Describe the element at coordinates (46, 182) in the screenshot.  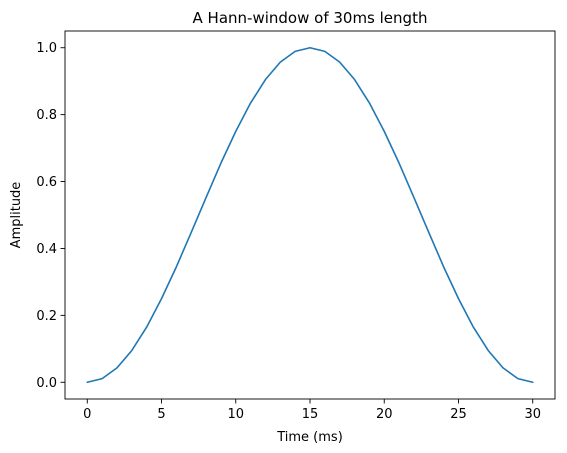
I see `y-tick-label: 0.6` at that location.